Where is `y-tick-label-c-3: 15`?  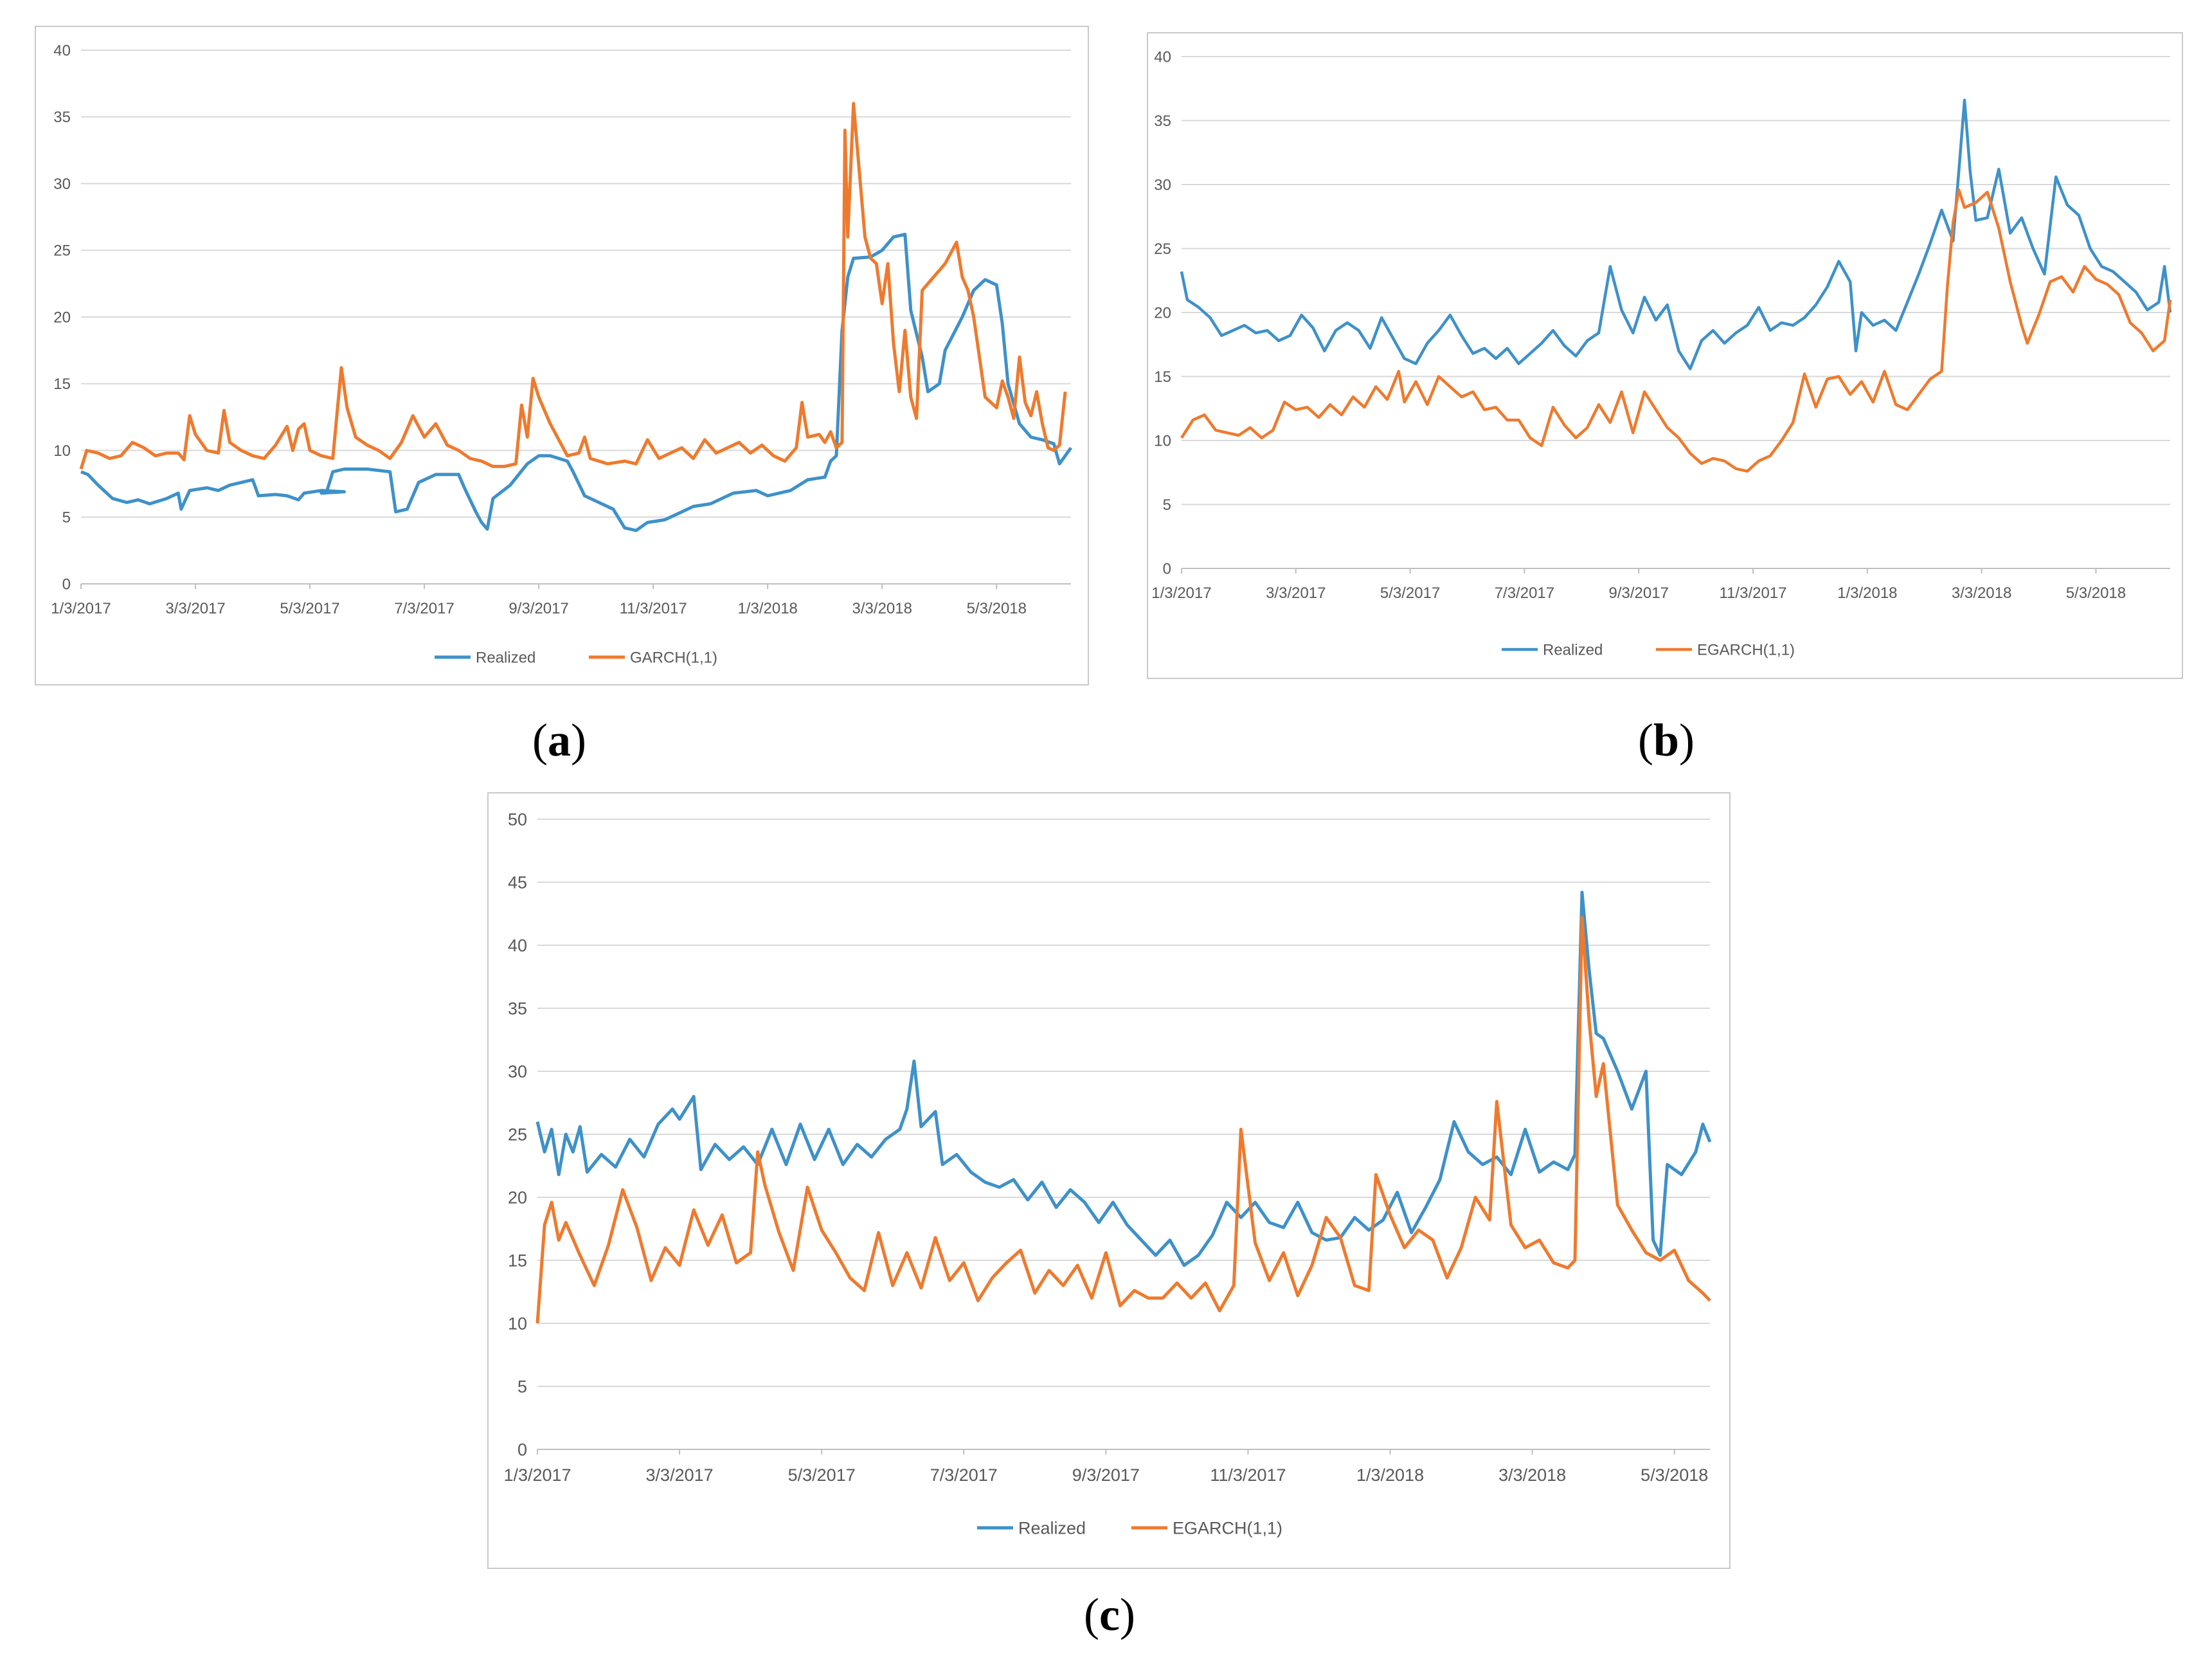 y-tick-label-c-3: 15 is located at coordinates (518, 1260).